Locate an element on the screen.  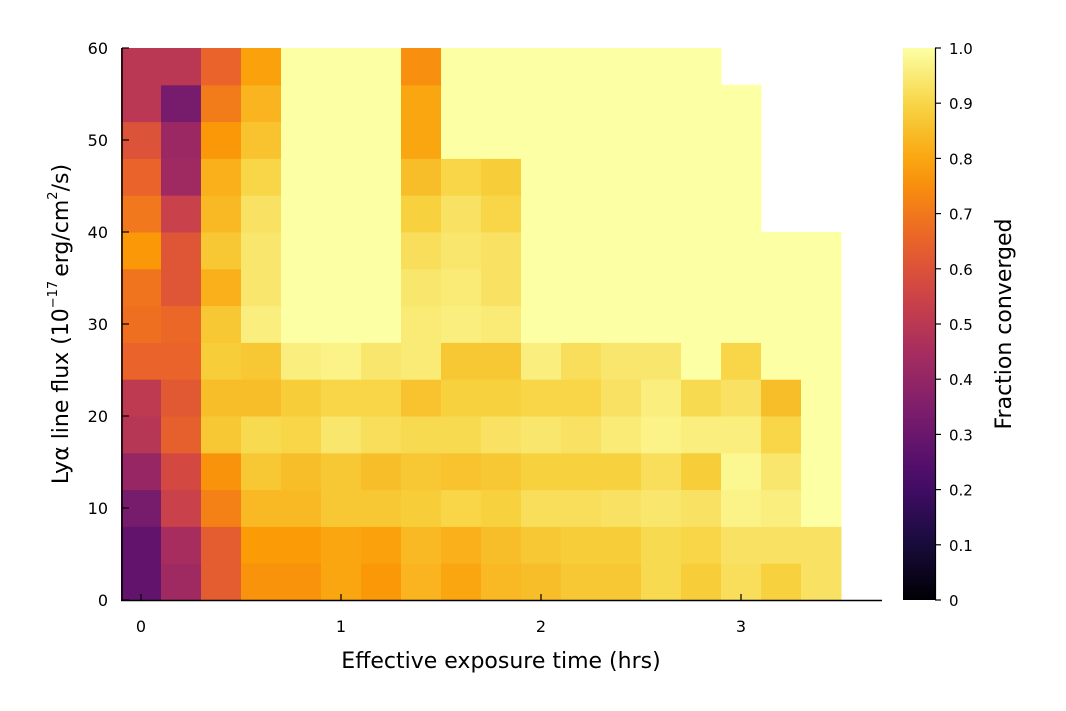
colorbar-tick-label: 0.2 is located at coordinates (961, 491).